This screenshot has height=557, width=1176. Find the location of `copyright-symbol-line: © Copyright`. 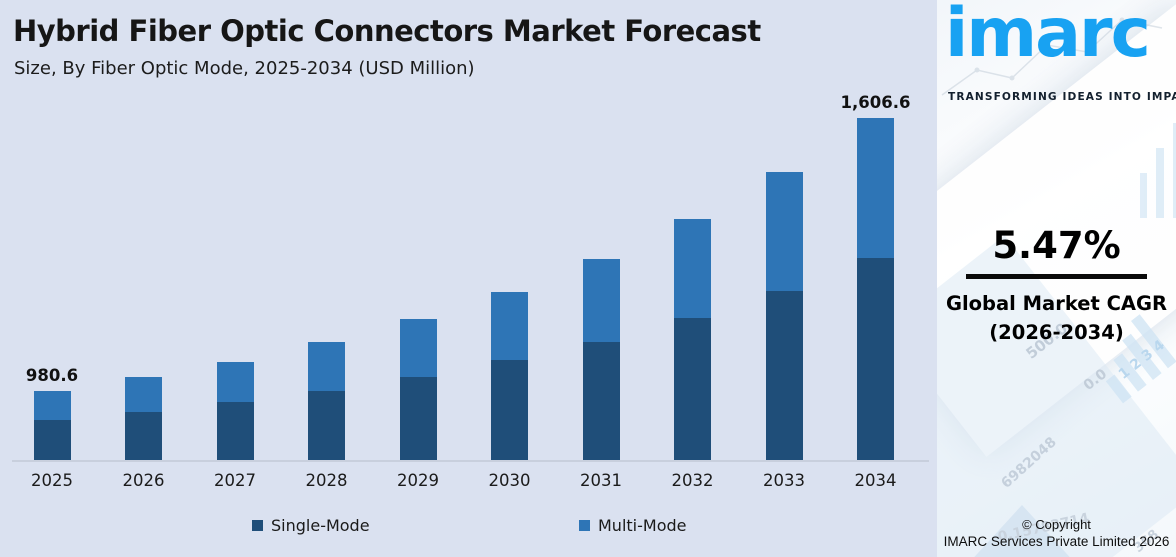

copyright-symbol-line: © Copyright is located at coordinates (1056, 524).